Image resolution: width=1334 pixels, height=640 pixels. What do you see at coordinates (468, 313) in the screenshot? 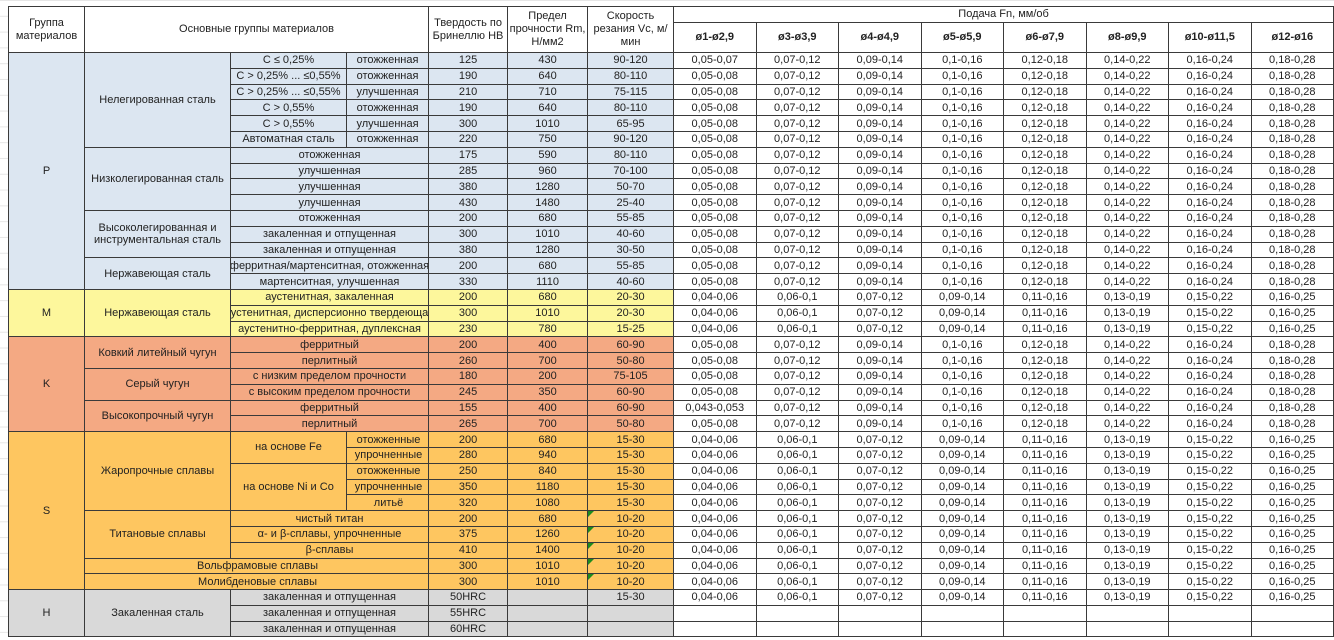
I see `hardness-hb: 300` at bounding box center [468, 313].